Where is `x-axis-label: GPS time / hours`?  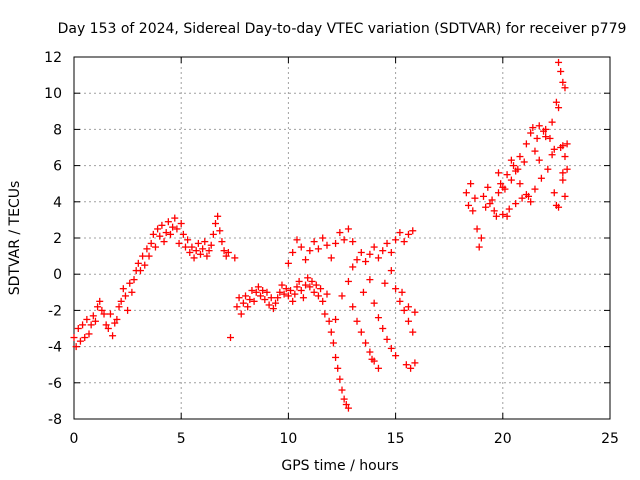 x-axis-label: GPS time / hours is located at coordinates (339, 466).